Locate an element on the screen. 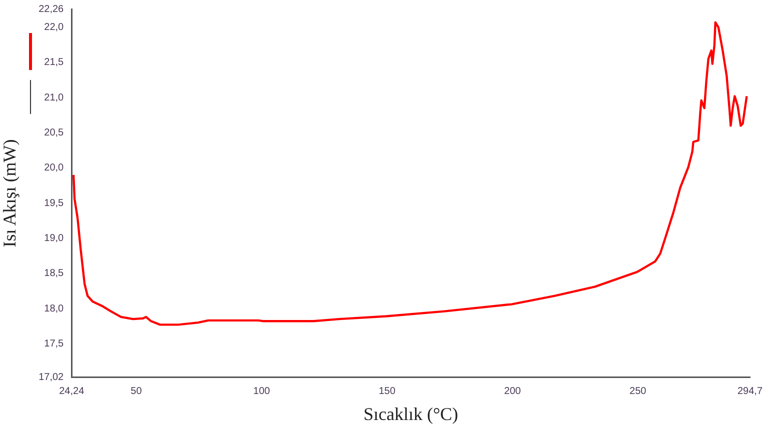 This screenshot has width=768, height=434. y-tick-label: 20,5 is located at coordinates (54, 132).